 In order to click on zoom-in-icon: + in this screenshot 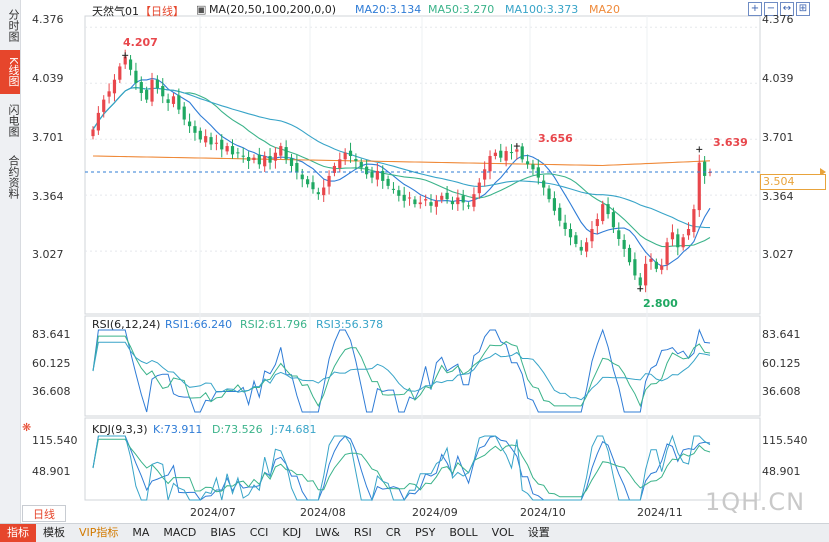, I will do `click(755, 9)`.